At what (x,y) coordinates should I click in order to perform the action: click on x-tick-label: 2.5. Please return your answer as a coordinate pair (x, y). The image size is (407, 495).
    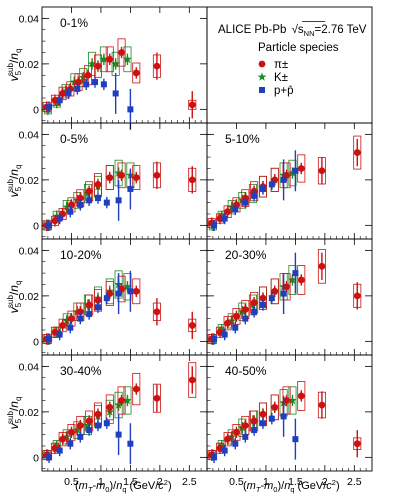
    Looking at the image, I should click on (354, 482).